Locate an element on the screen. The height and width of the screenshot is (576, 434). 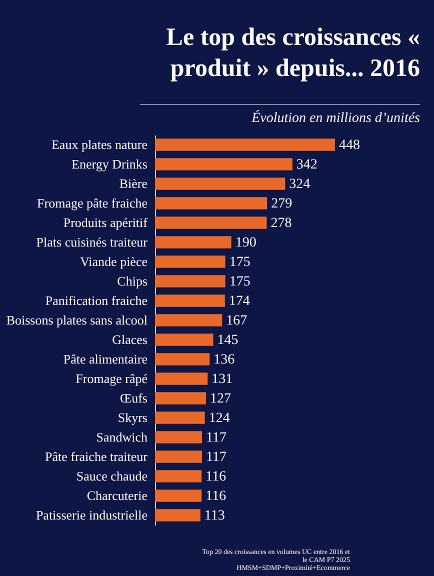
y-tick-label: Œufs is located at coordinates (134, 398).